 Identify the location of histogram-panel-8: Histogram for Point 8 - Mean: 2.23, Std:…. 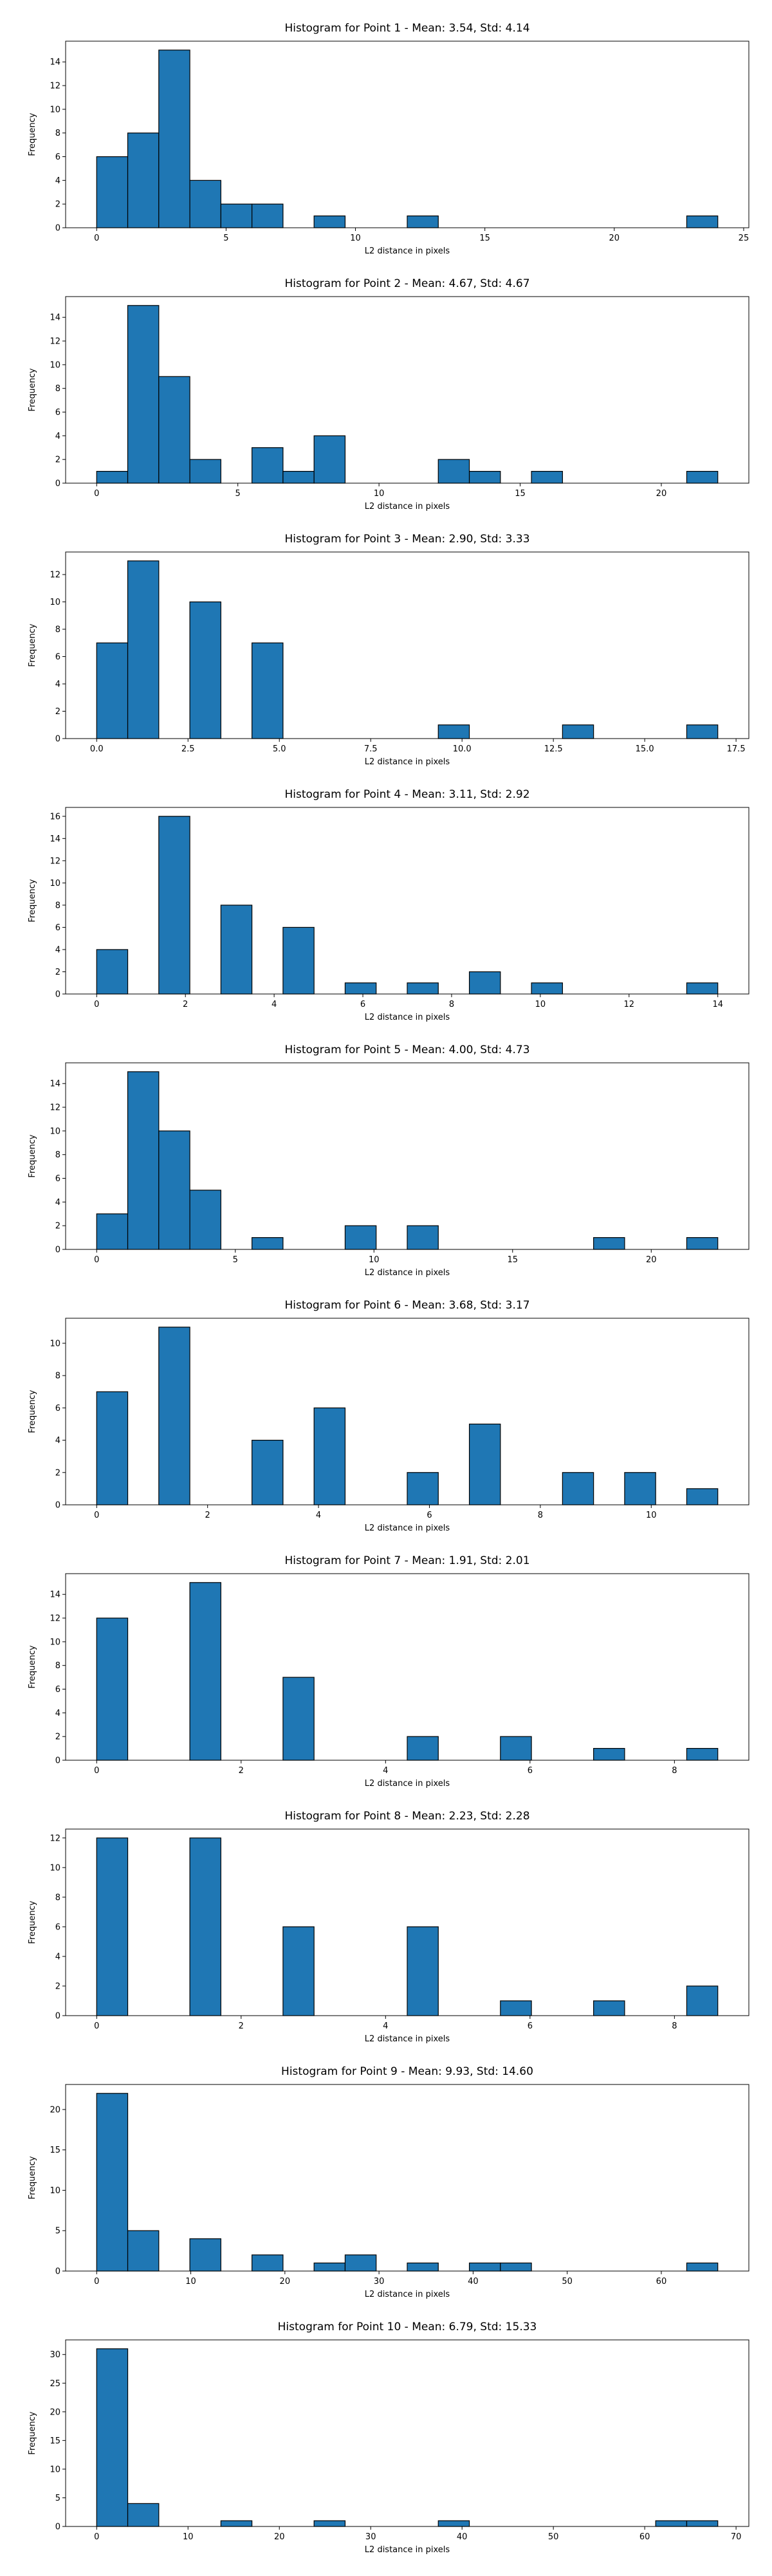
(388, 1927).